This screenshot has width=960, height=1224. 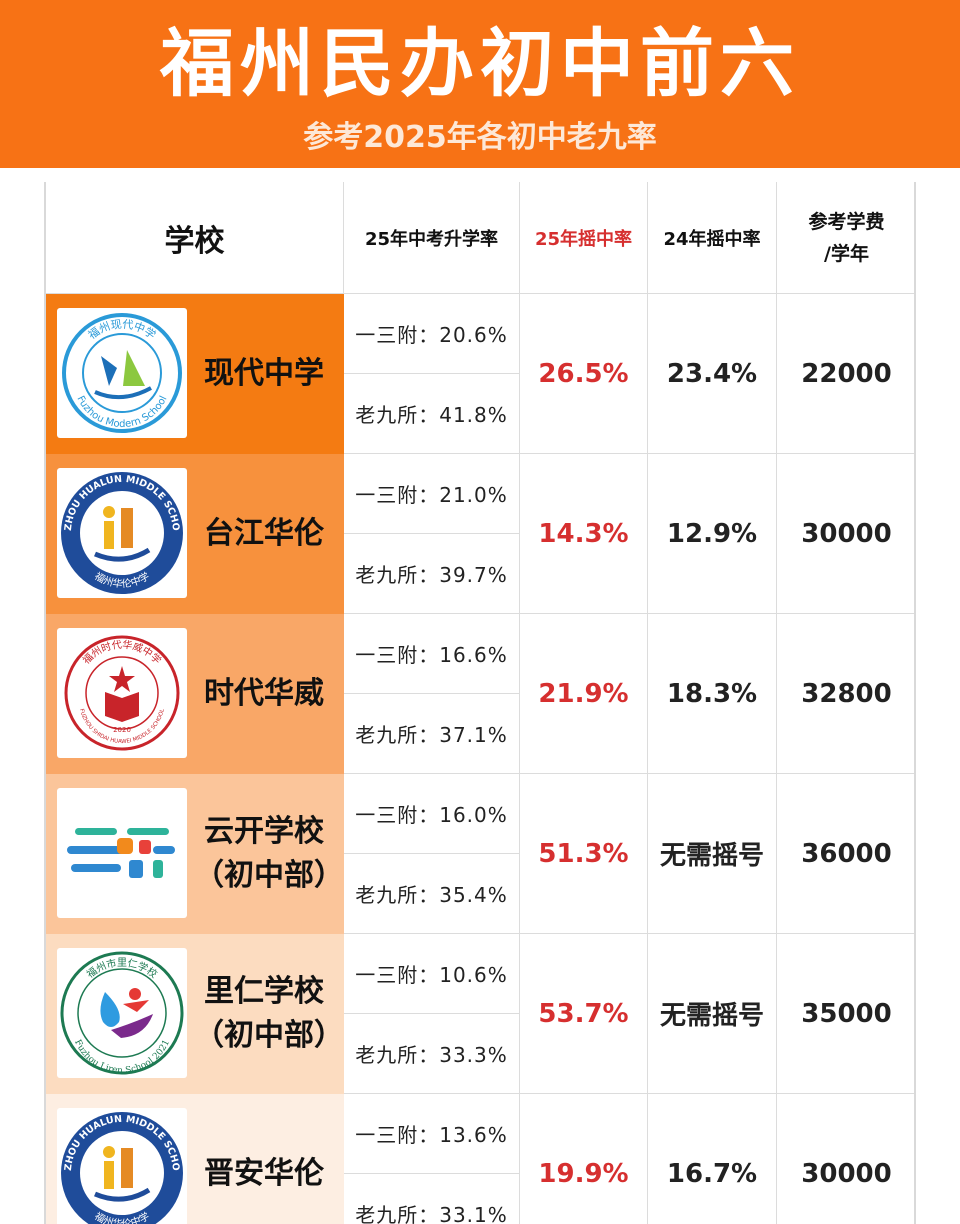 I want to click on rate-laojiusuo: 老九所：33.1%, so click(x=432, y=1199).